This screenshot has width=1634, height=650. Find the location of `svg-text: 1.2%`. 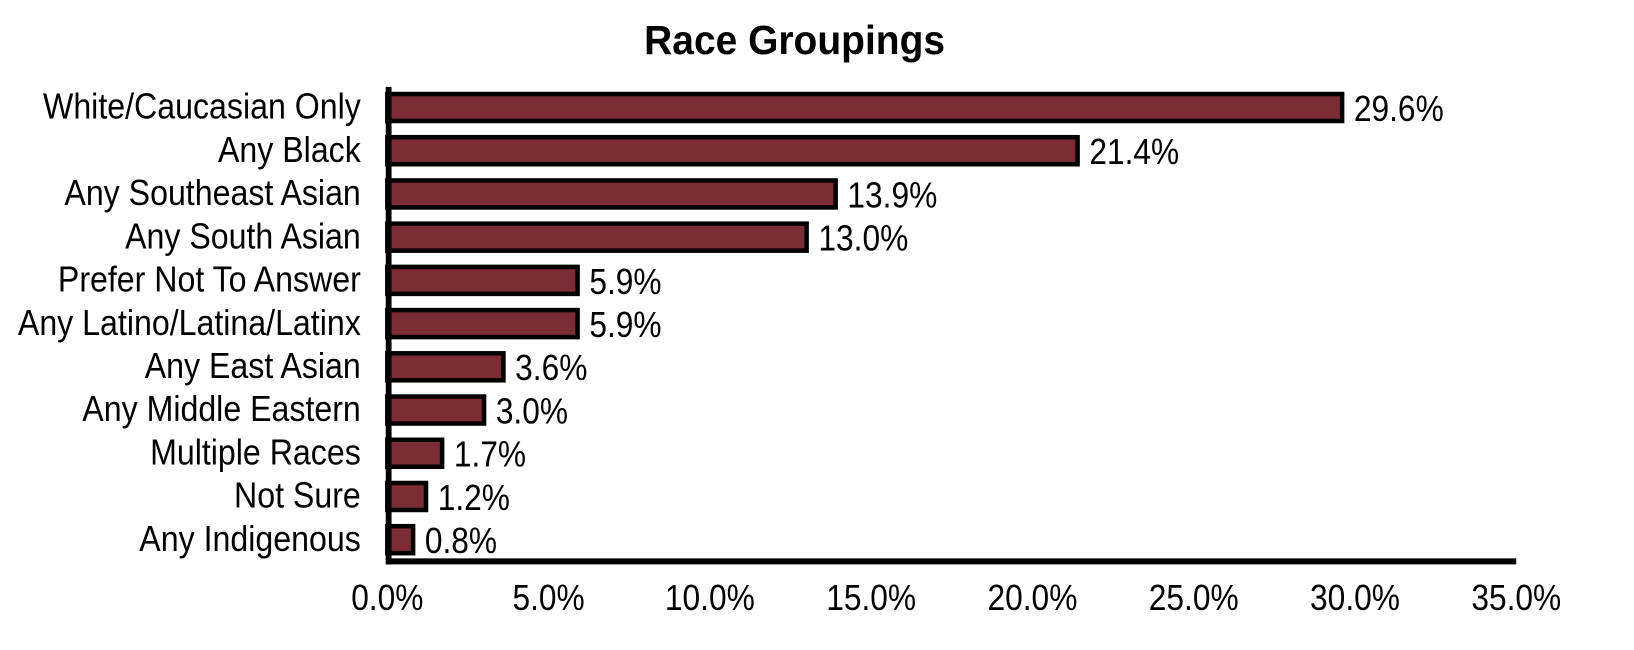

svg-text: 1.2% is located at coordinates (474, 497).